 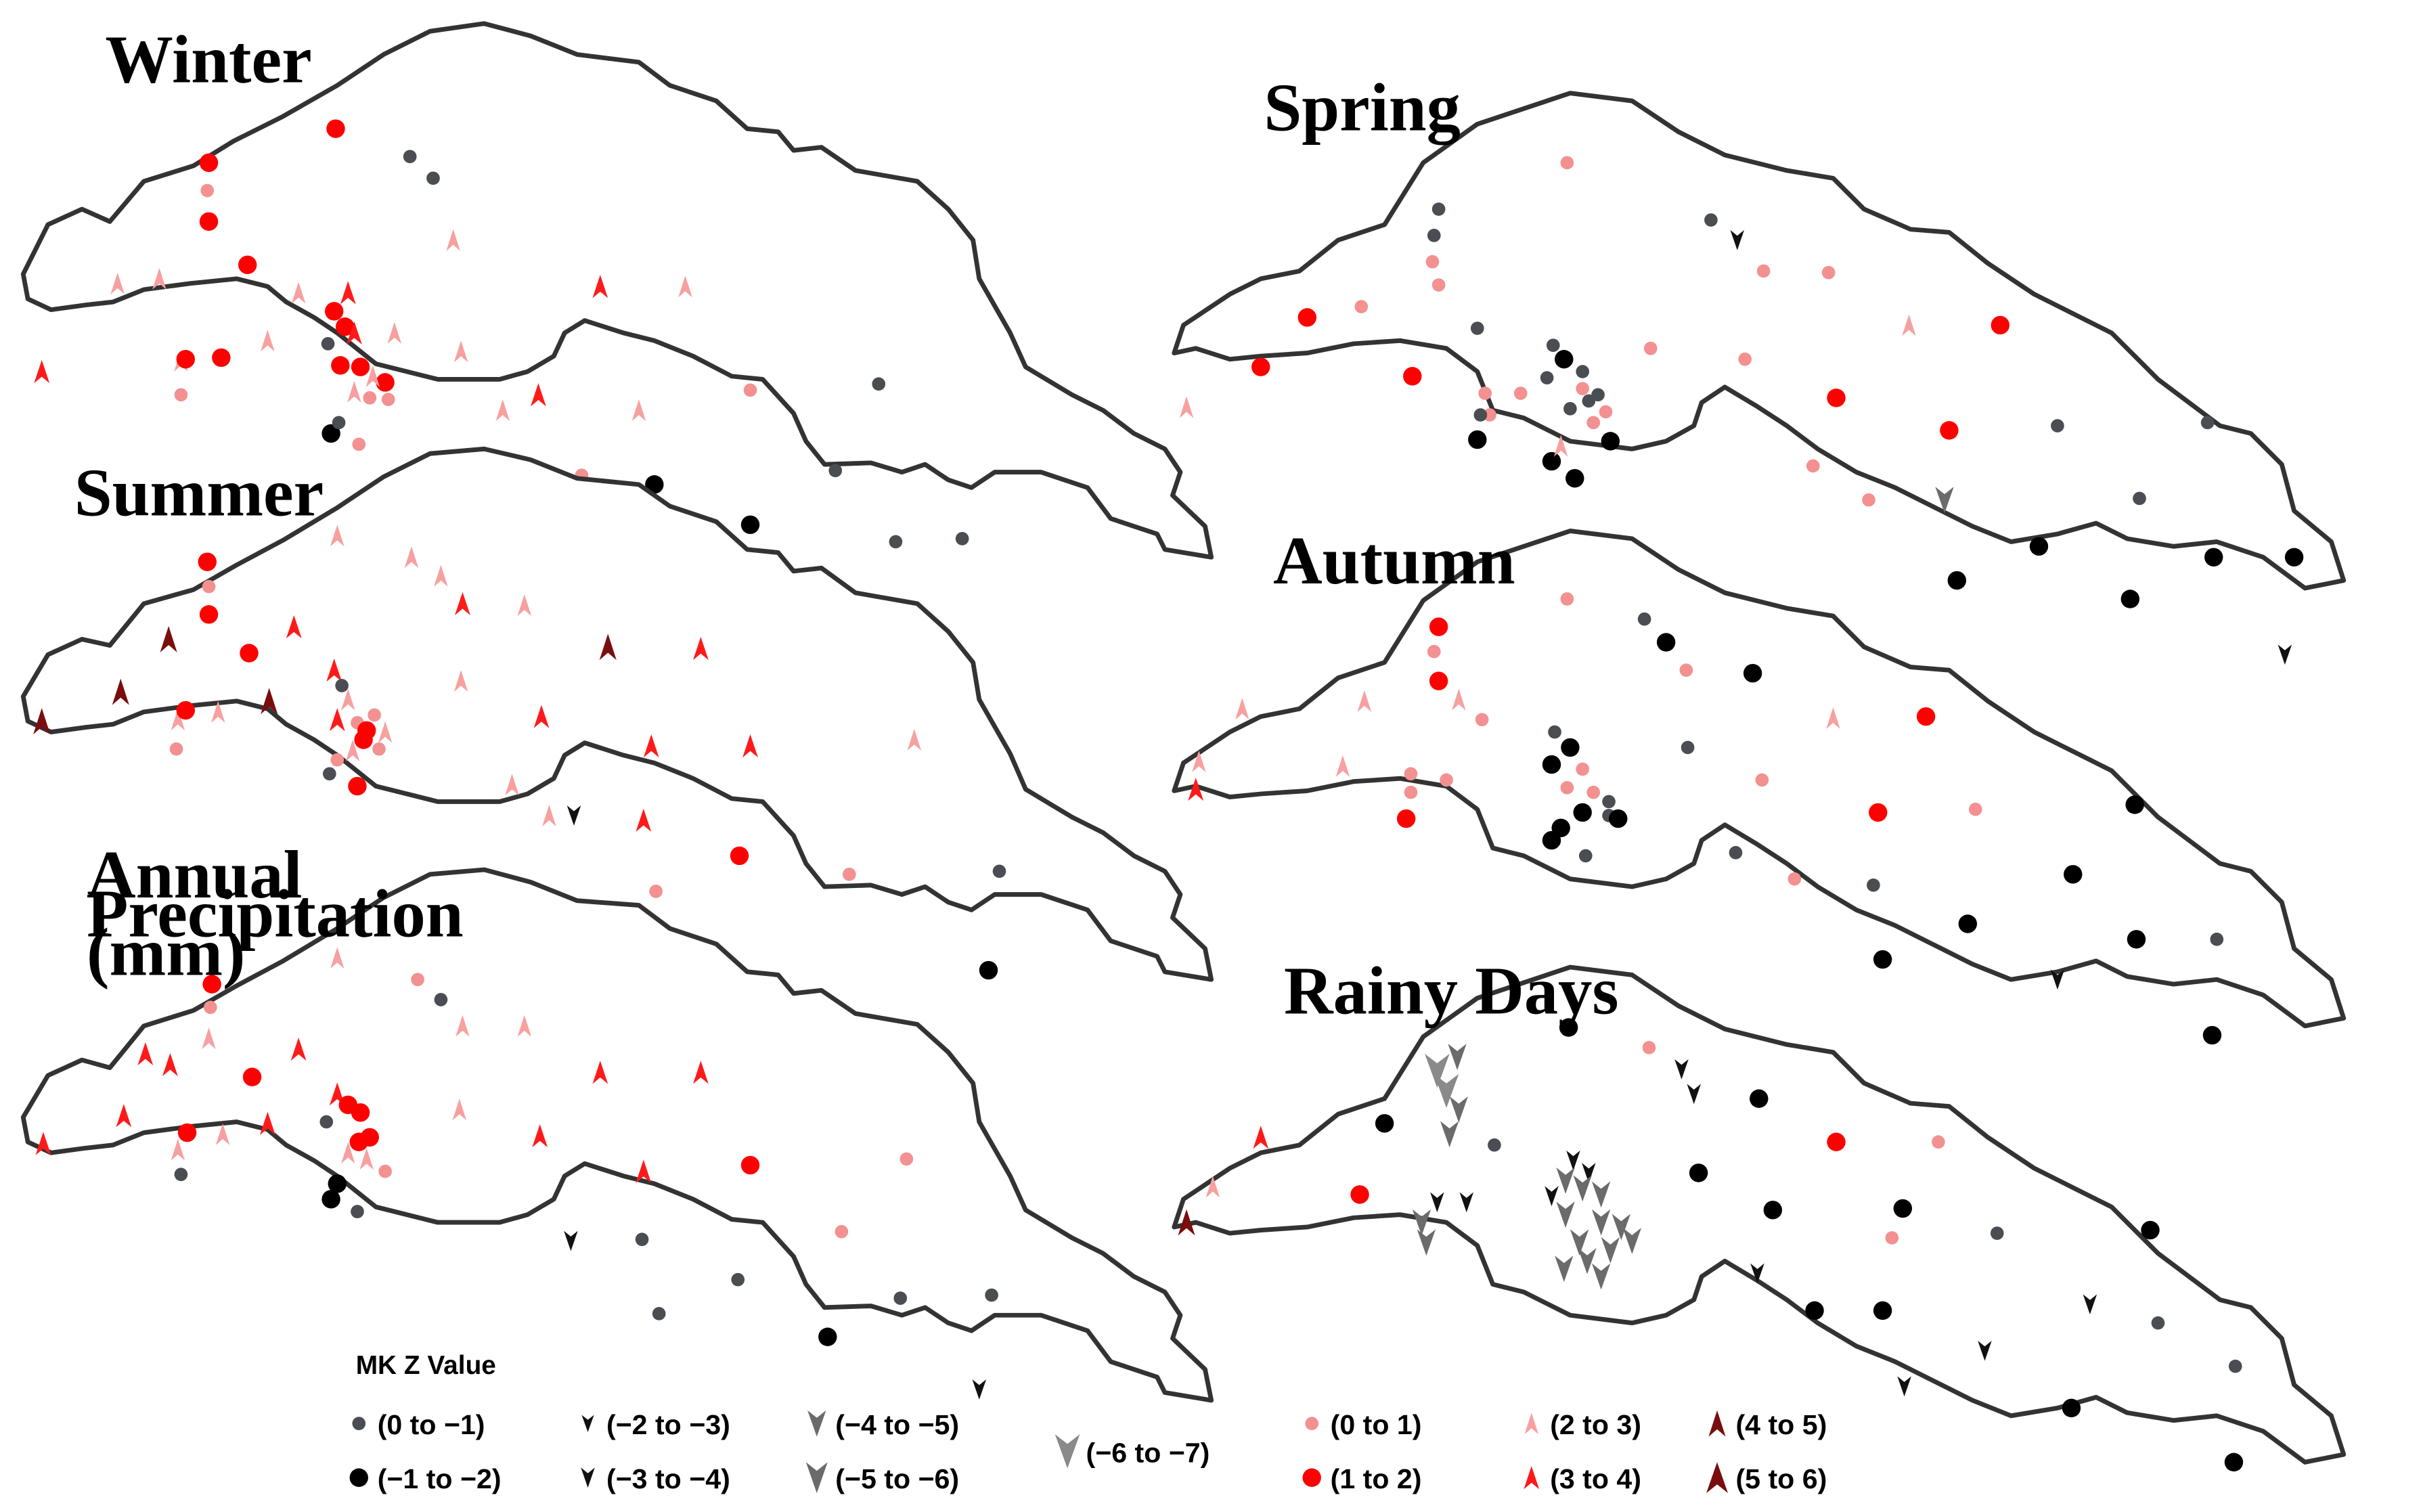 What do you see at coordinates (42, 721) in the screenshot?
I see `up-dark-triangle-marker` at bounding box center [42, 721].